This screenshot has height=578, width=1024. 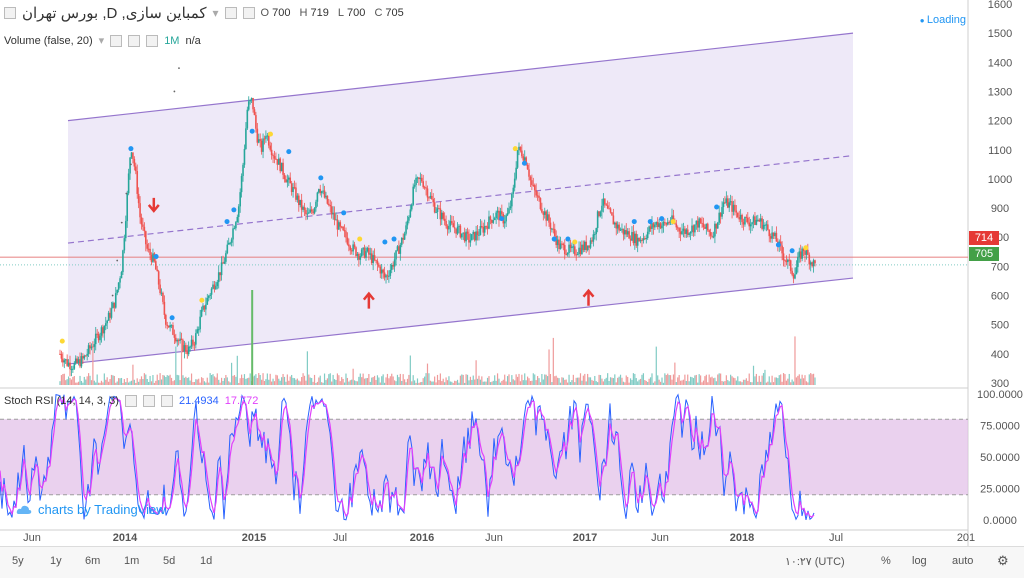 I want to click on volume-title: Volume (false, 20), so click(x=48, y=40).